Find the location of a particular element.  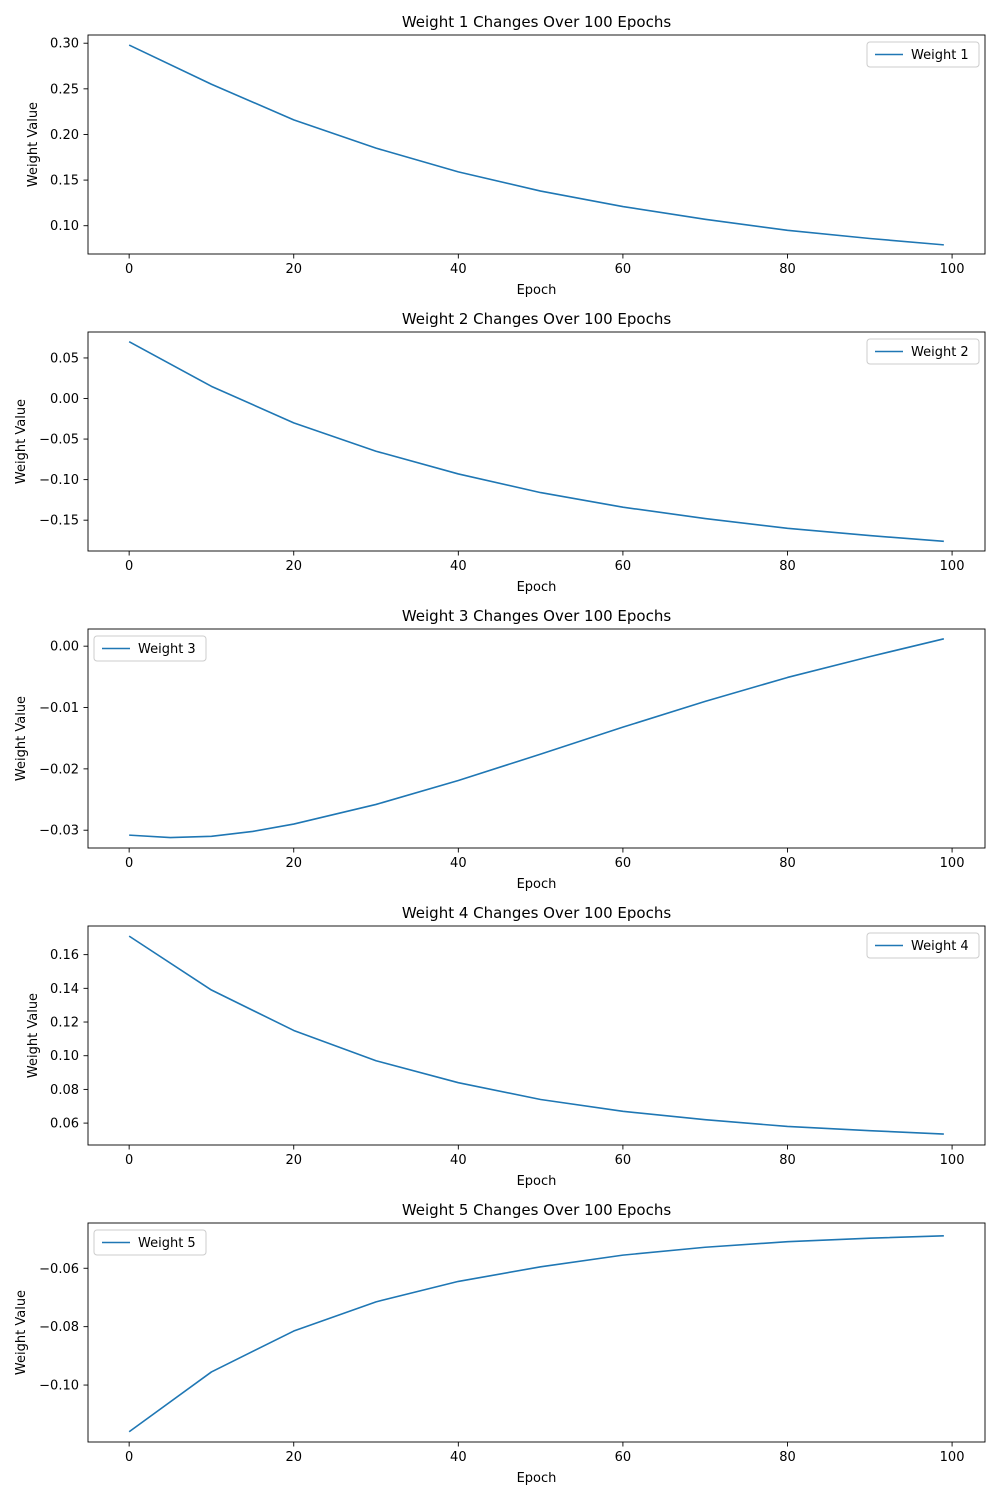

legend-label: Weight 2 is located at coordinates (940, 352).